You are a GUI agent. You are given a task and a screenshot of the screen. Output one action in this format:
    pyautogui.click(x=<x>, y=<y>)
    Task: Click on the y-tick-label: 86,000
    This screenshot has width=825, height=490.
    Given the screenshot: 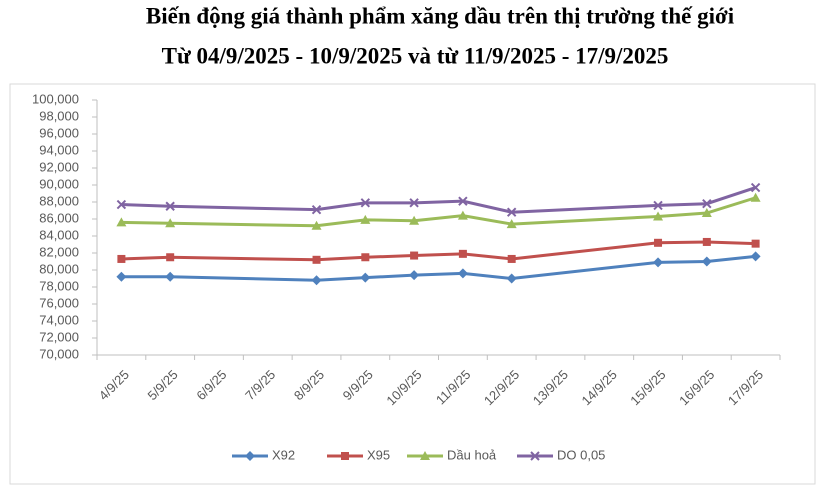 What is the action you would take?
    pyautogui.click(x=59, y=217)
    